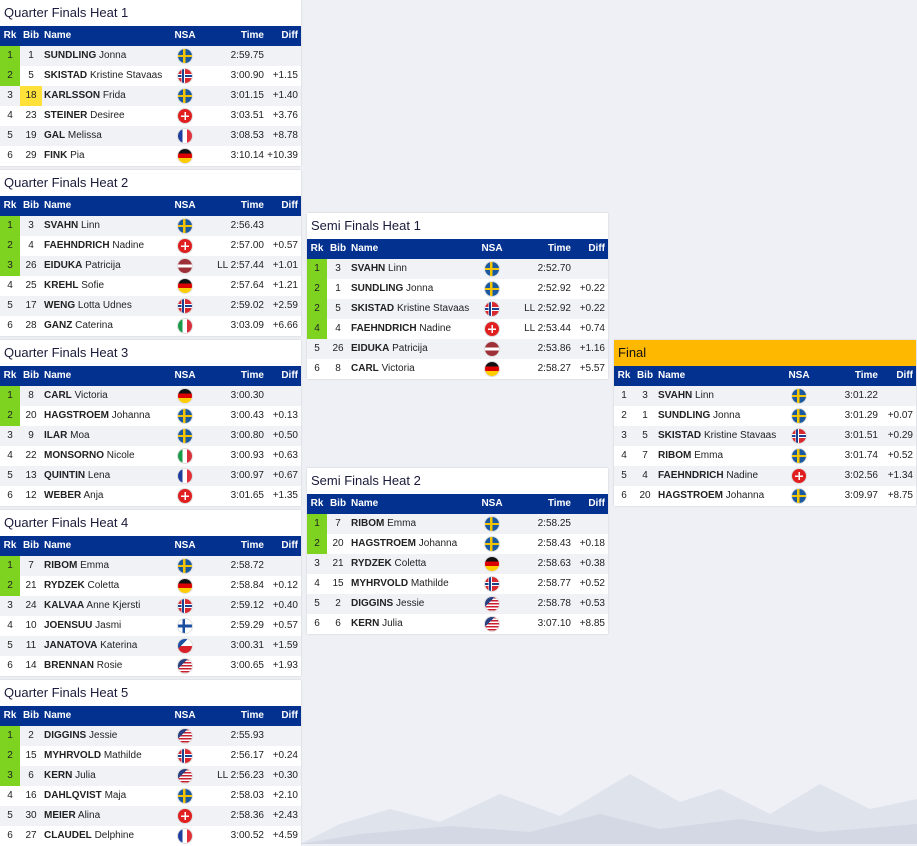 This screenshot has width=917, height=846. Describe the element at coordinates (457, 289) in the screenshot. I see `table-row: 2 1 SUNDLING Jonna 2:52.92 +0.22` at that location.